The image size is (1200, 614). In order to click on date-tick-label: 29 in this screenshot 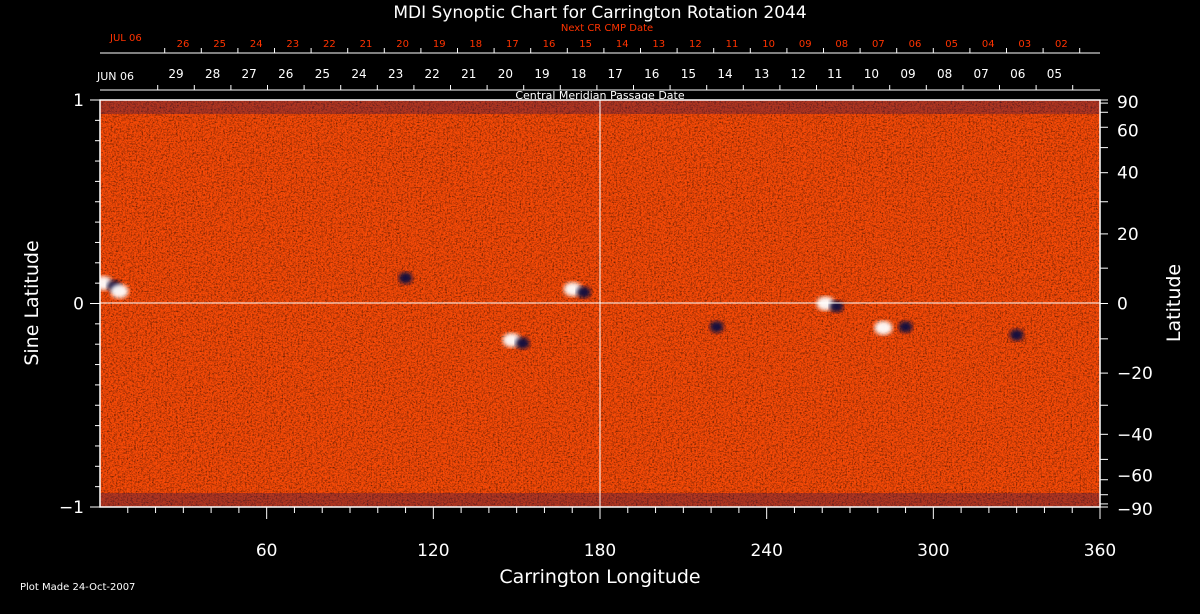, I will do `click(175, 74)`.